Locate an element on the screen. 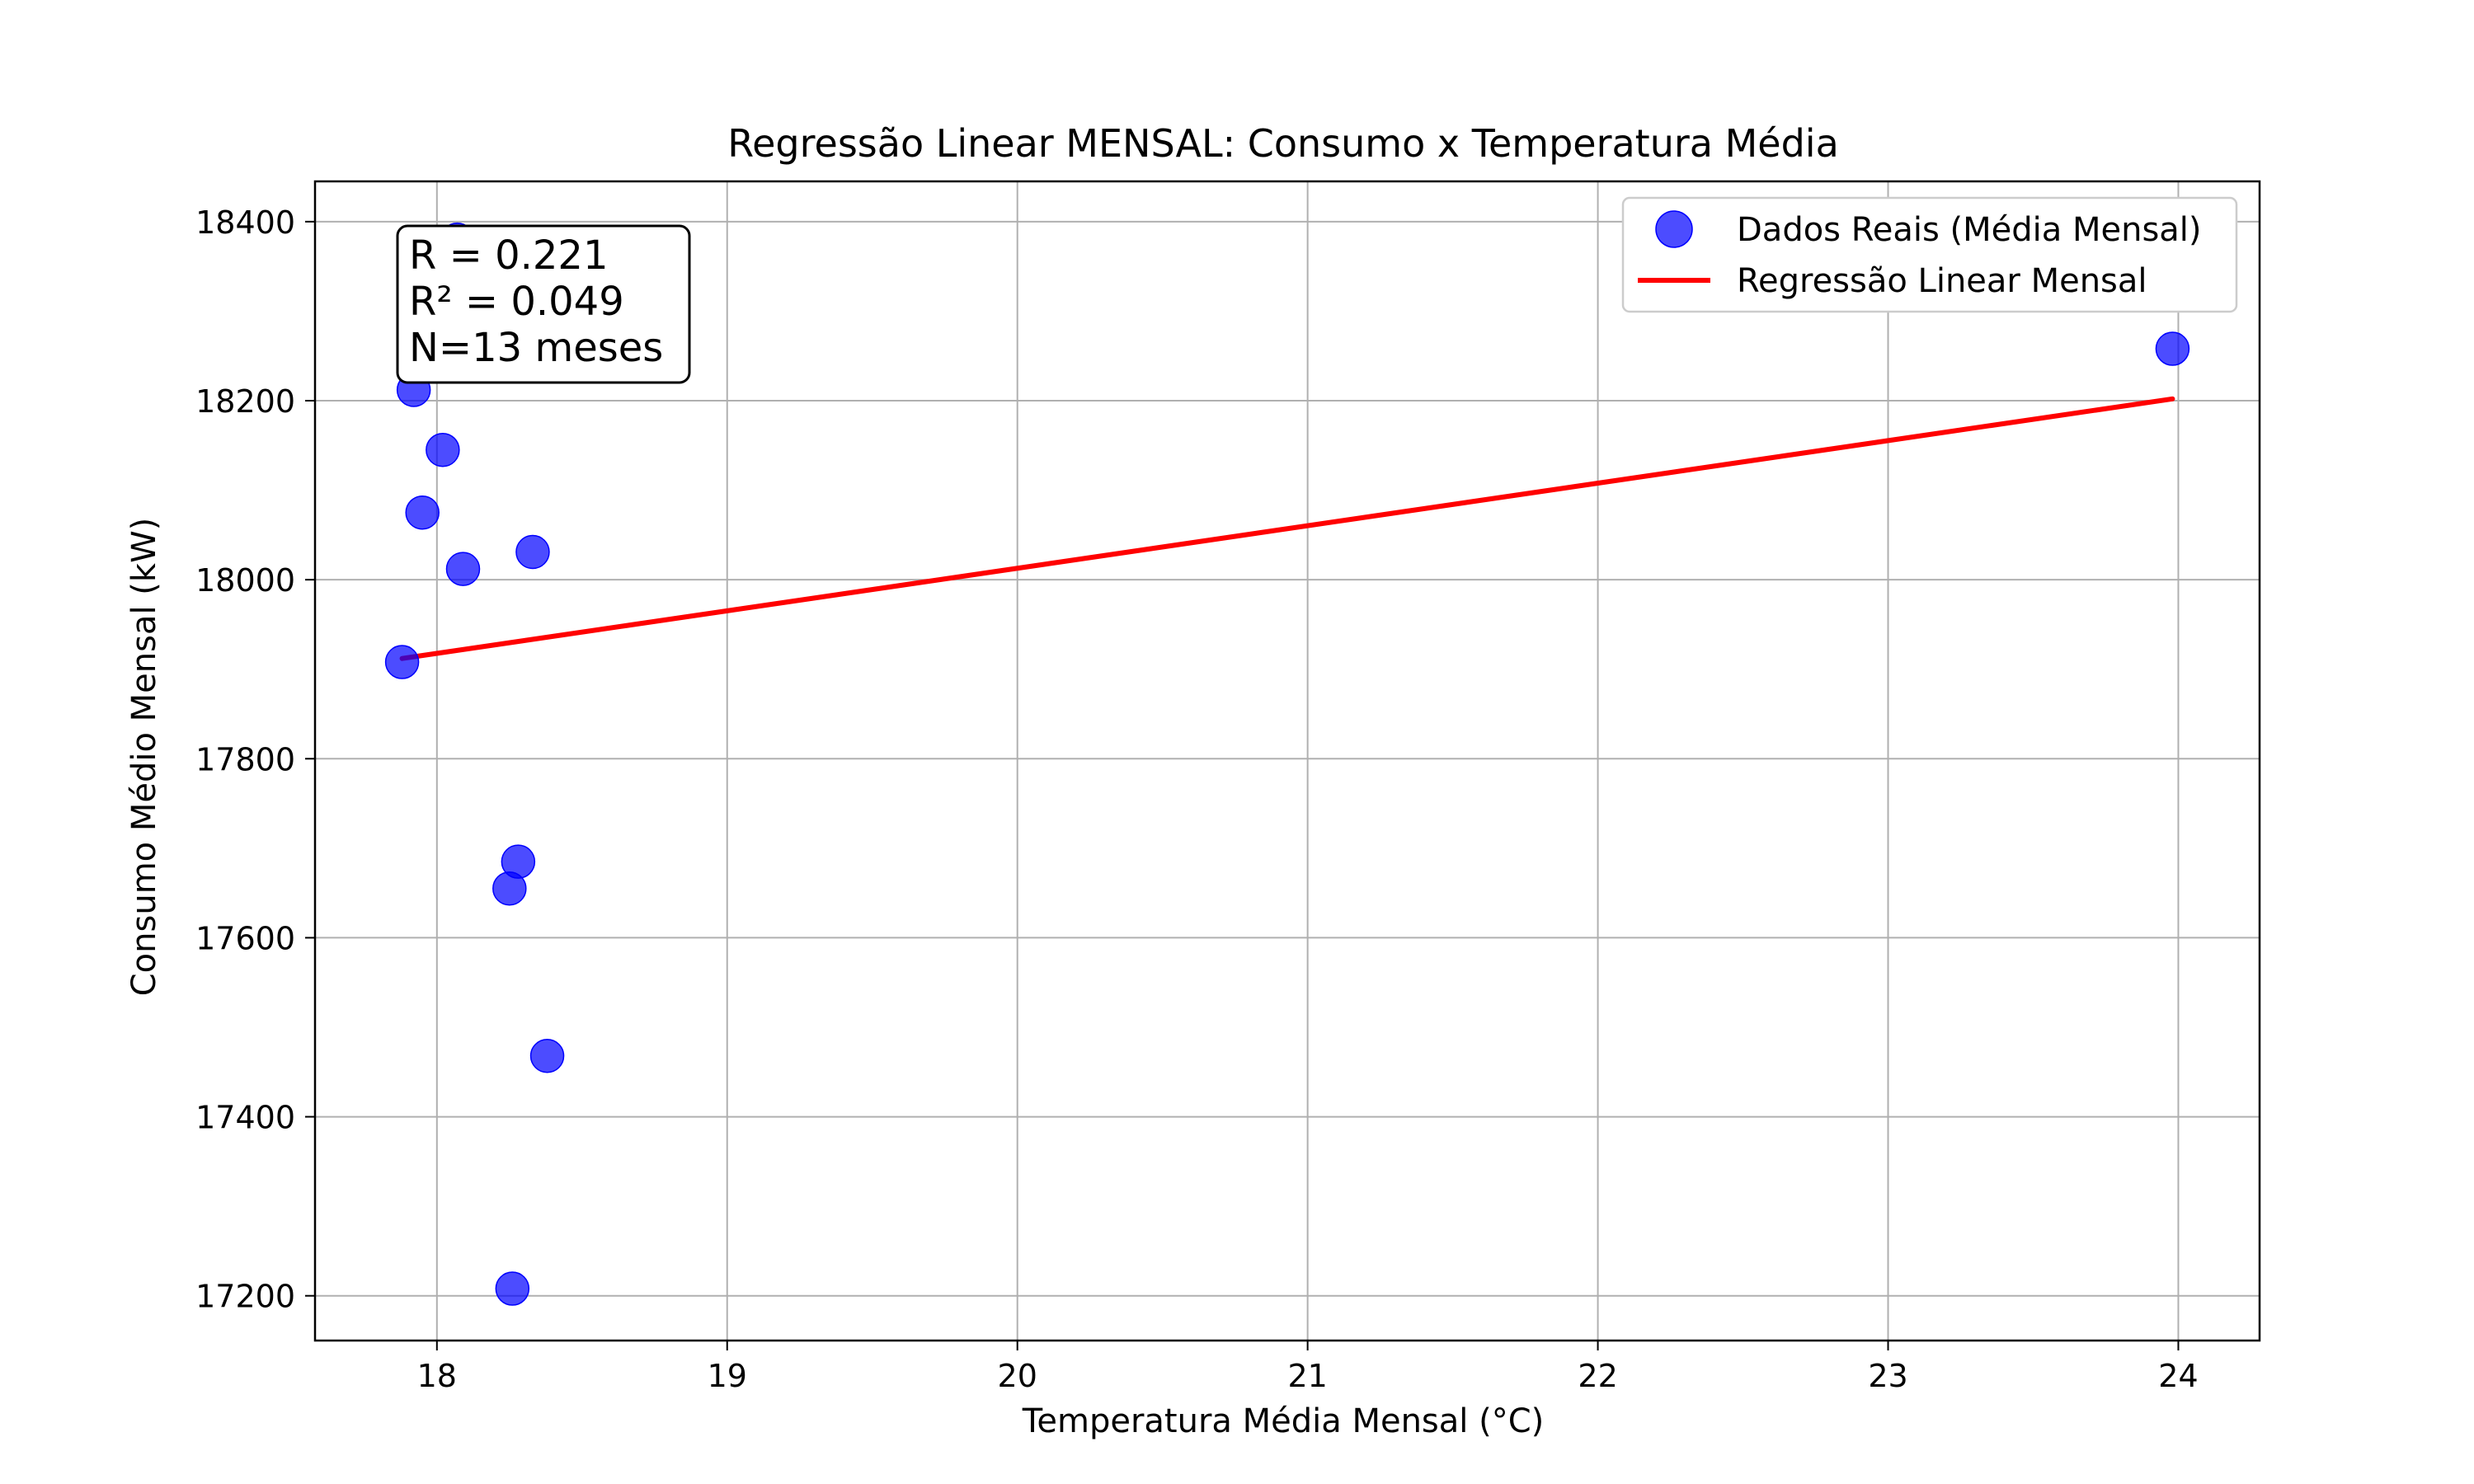 The image size is (2474, 1484). y-tick-label: 17200 is located at coordinates (245, 1297).